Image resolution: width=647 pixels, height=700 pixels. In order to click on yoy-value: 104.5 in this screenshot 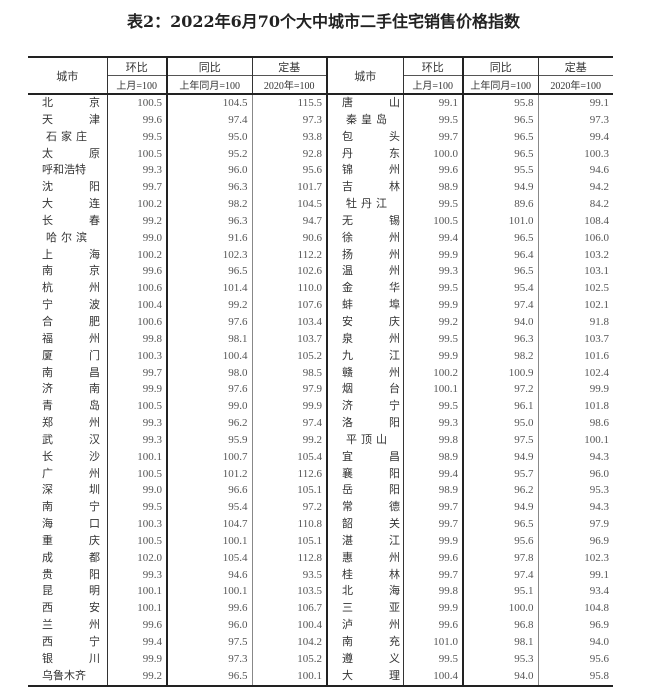, I will do `click(209, 103)`.